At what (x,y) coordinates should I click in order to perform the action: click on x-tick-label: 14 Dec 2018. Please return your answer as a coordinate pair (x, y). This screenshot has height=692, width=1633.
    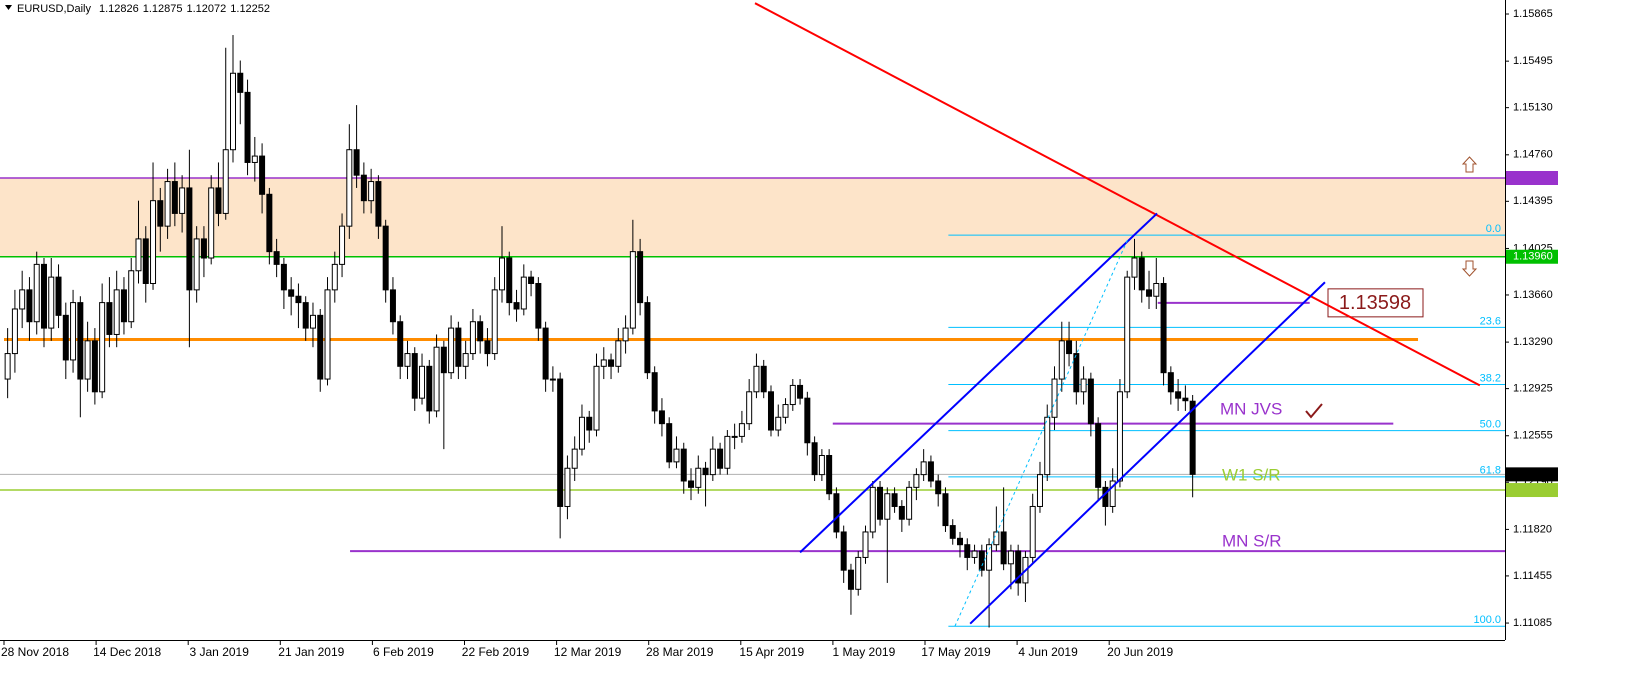
    Looking at the image, I should click on (127, 652).